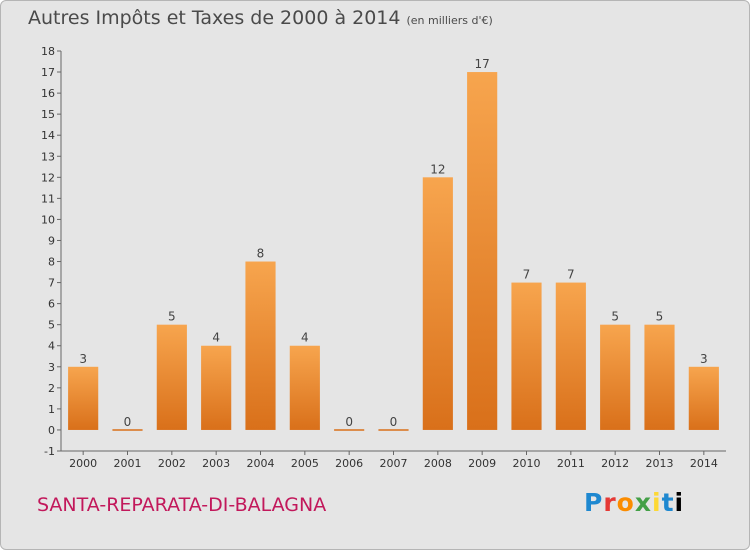 The image size is (750, 550). I want to click on y-tick-label: 18, so click(48, 51).